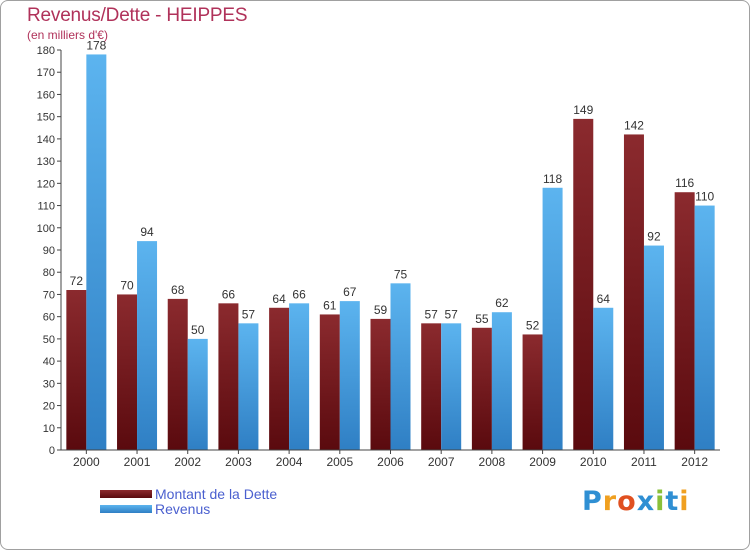  What do you see at coordinates (684, 183) in the screenshot?
I see `value-label-dette-2012: 116` at bounding box center [684, 183].